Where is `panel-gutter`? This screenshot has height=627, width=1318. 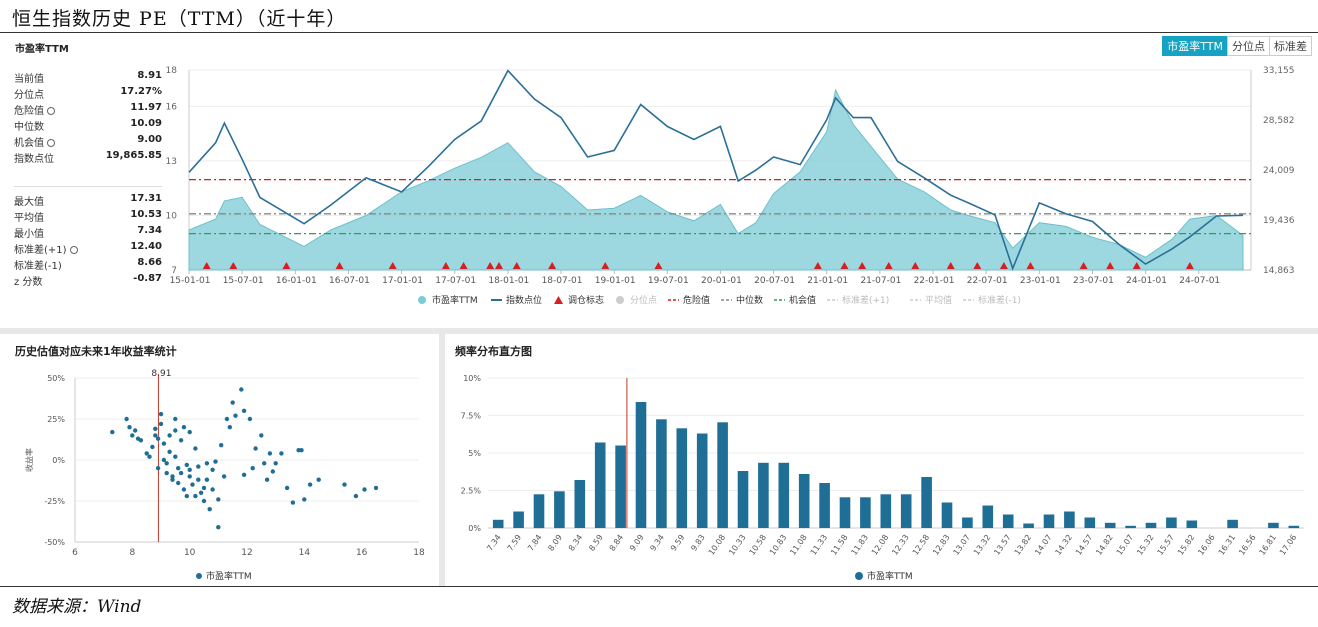 panel-gutter is located at coordinates (442, 460).